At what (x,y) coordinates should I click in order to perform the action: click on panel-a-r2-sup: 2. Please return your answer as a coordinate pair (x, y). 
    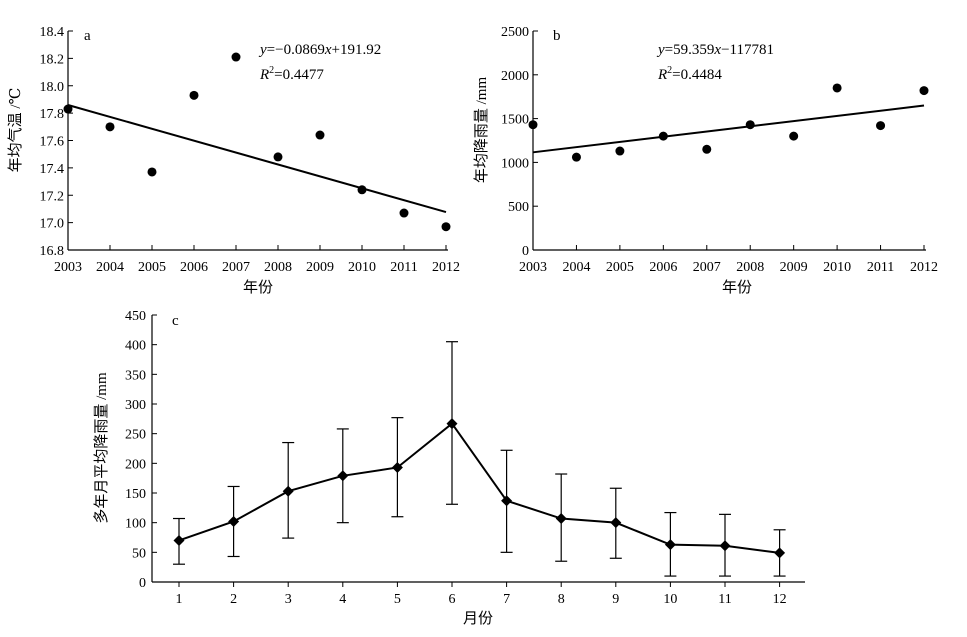
    Looking at the image, I should click on (271, 70).